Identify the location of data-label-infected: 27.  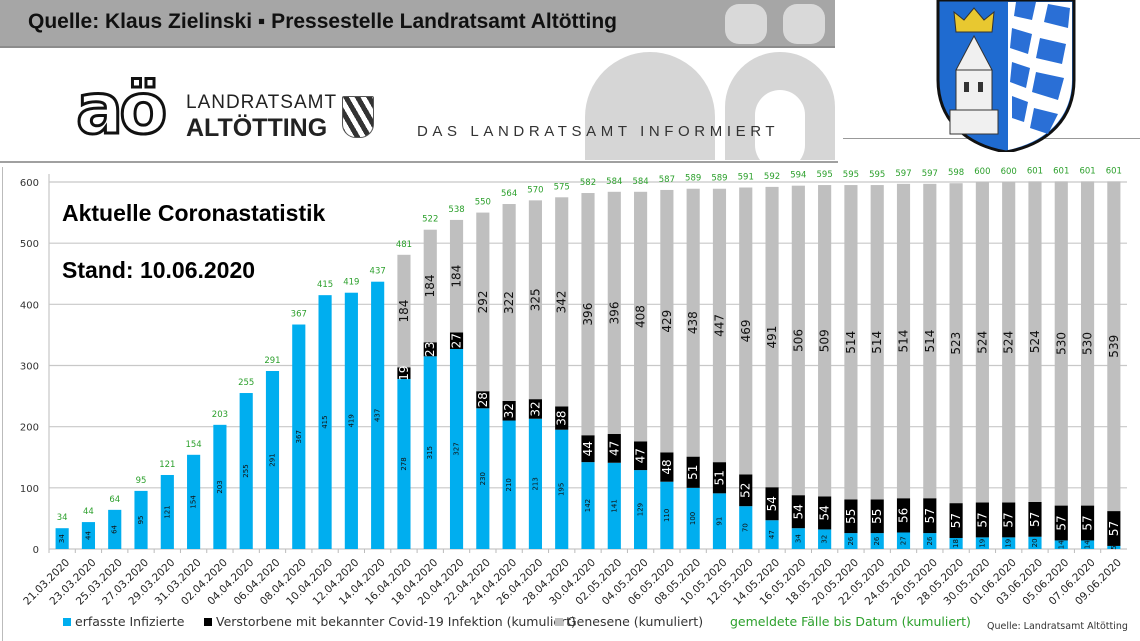
(904, 540).